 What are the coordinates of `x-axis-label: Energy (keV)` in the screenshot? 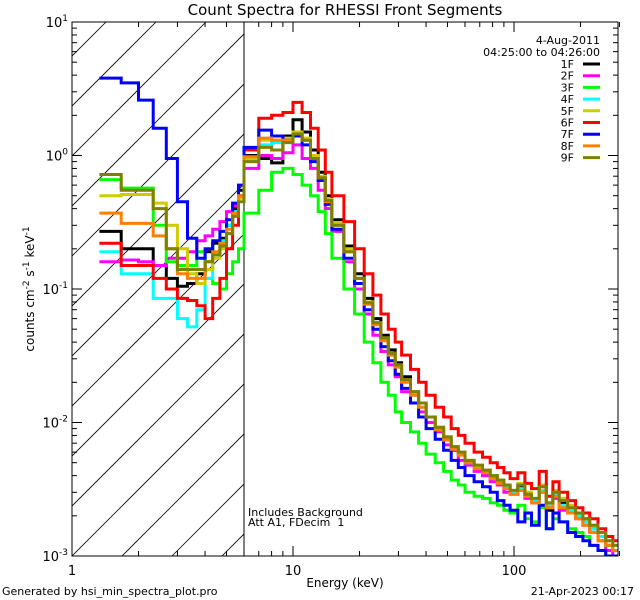 It's located at (344, 583).